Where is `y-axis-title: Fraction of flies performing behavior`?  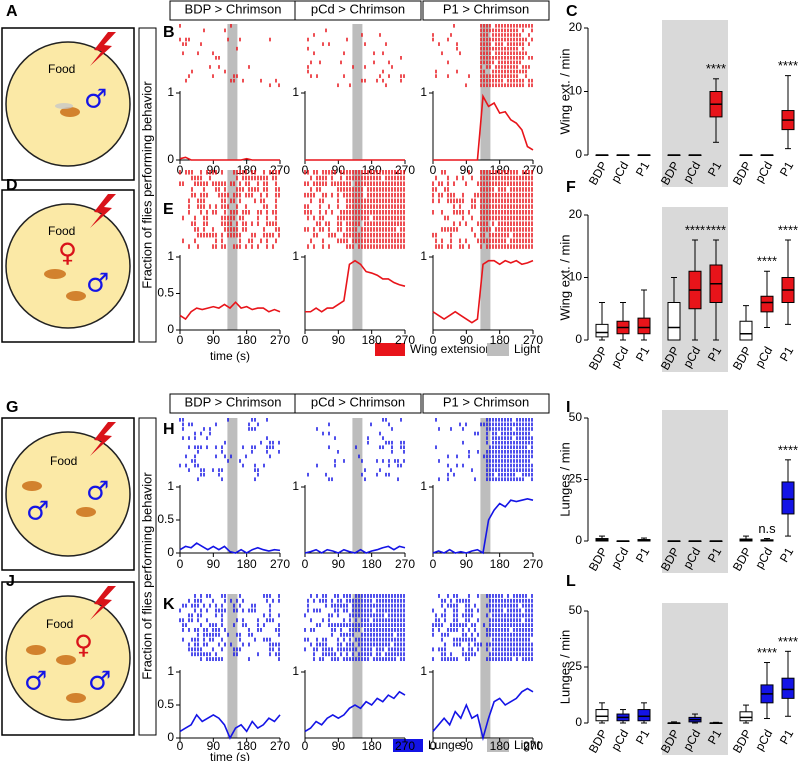
y-axis-title: Fraction of flies performing behavior is located at coordinates (146, 185).